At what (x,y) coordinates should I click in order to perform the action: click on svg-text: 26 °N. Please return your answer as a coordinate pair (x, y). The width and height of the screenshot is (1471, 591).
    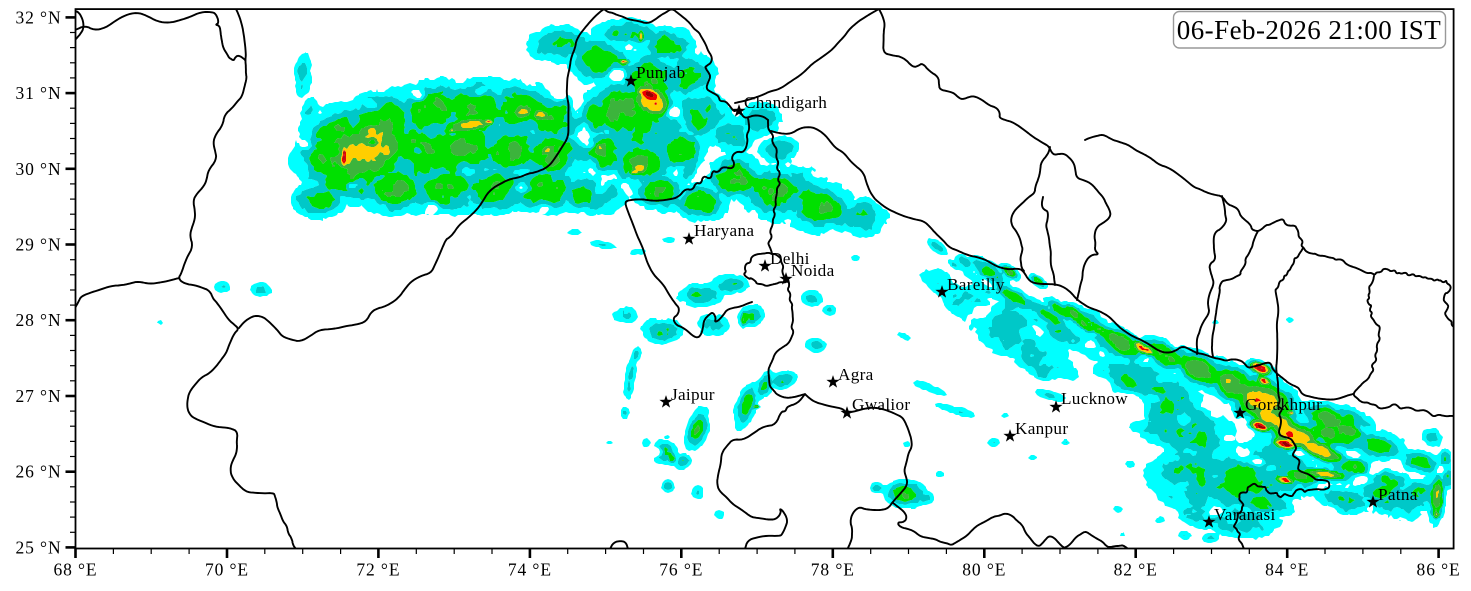
    Looking at the image, I should click on (38, 472).